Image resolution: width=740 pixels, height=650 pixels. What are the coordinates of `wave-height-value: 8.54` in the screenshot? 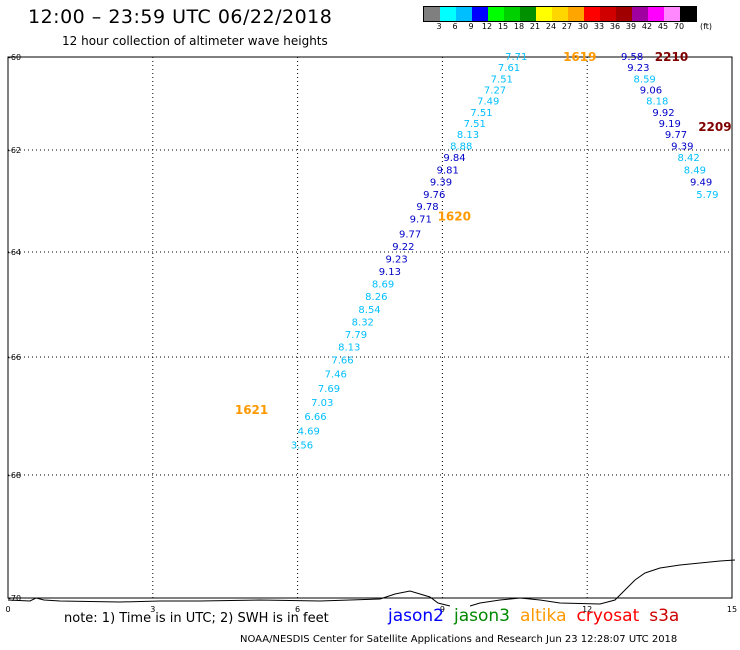 It's located at (369, 310).